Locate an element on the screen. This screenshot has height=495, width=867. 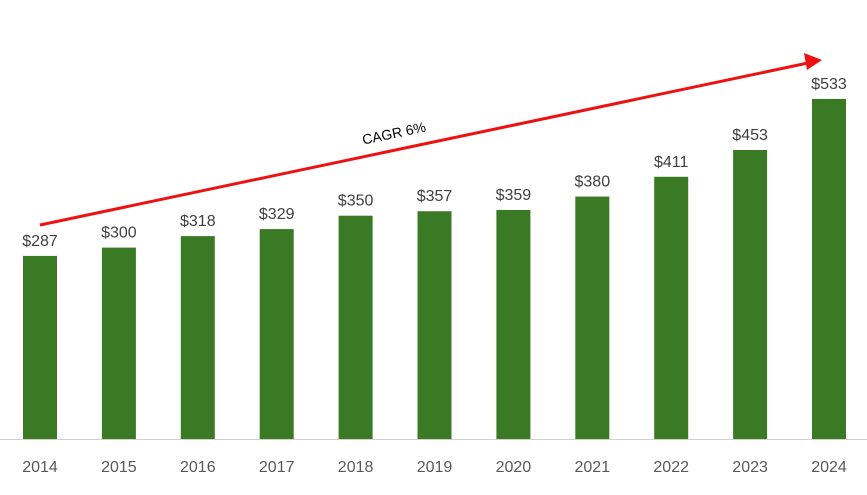
x-tick-label: 2024 is located at coordinates (829, 467).